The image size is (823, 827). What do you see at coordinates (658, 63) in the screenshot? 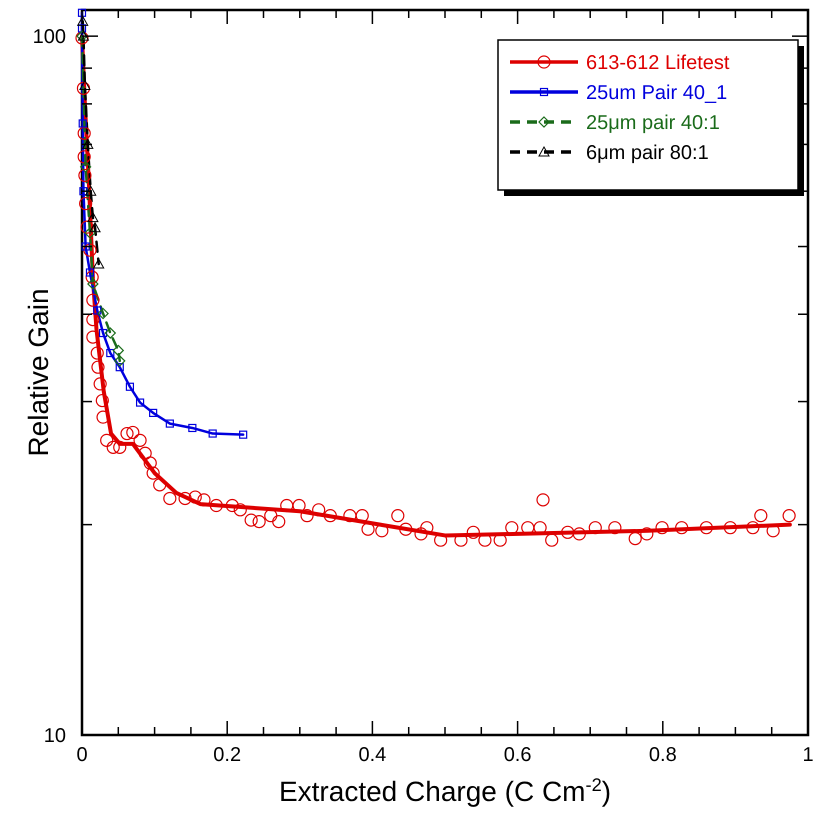
I see `legend-label: 613-612 Lifetest` at bounding box center [658, 63].